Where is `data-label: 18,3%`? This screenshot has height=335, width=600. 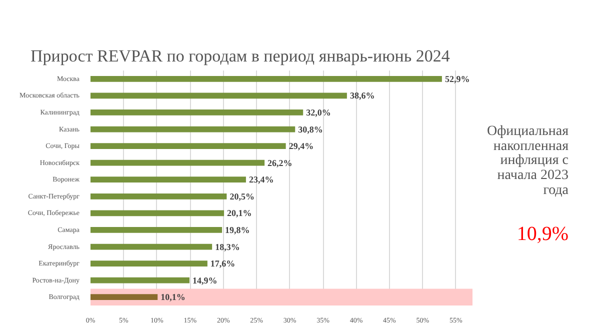 data-label: 18,3% is located at coordinates (227, 247).